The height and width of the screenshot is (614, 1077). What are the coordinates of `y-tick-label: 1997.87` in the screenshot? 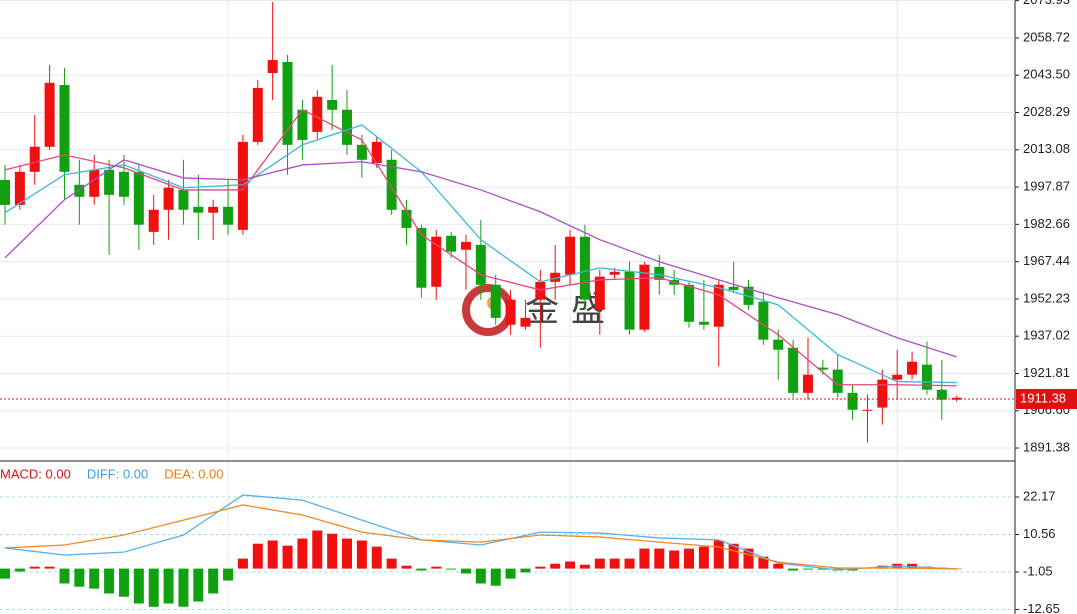 It's located at (1046, 186).